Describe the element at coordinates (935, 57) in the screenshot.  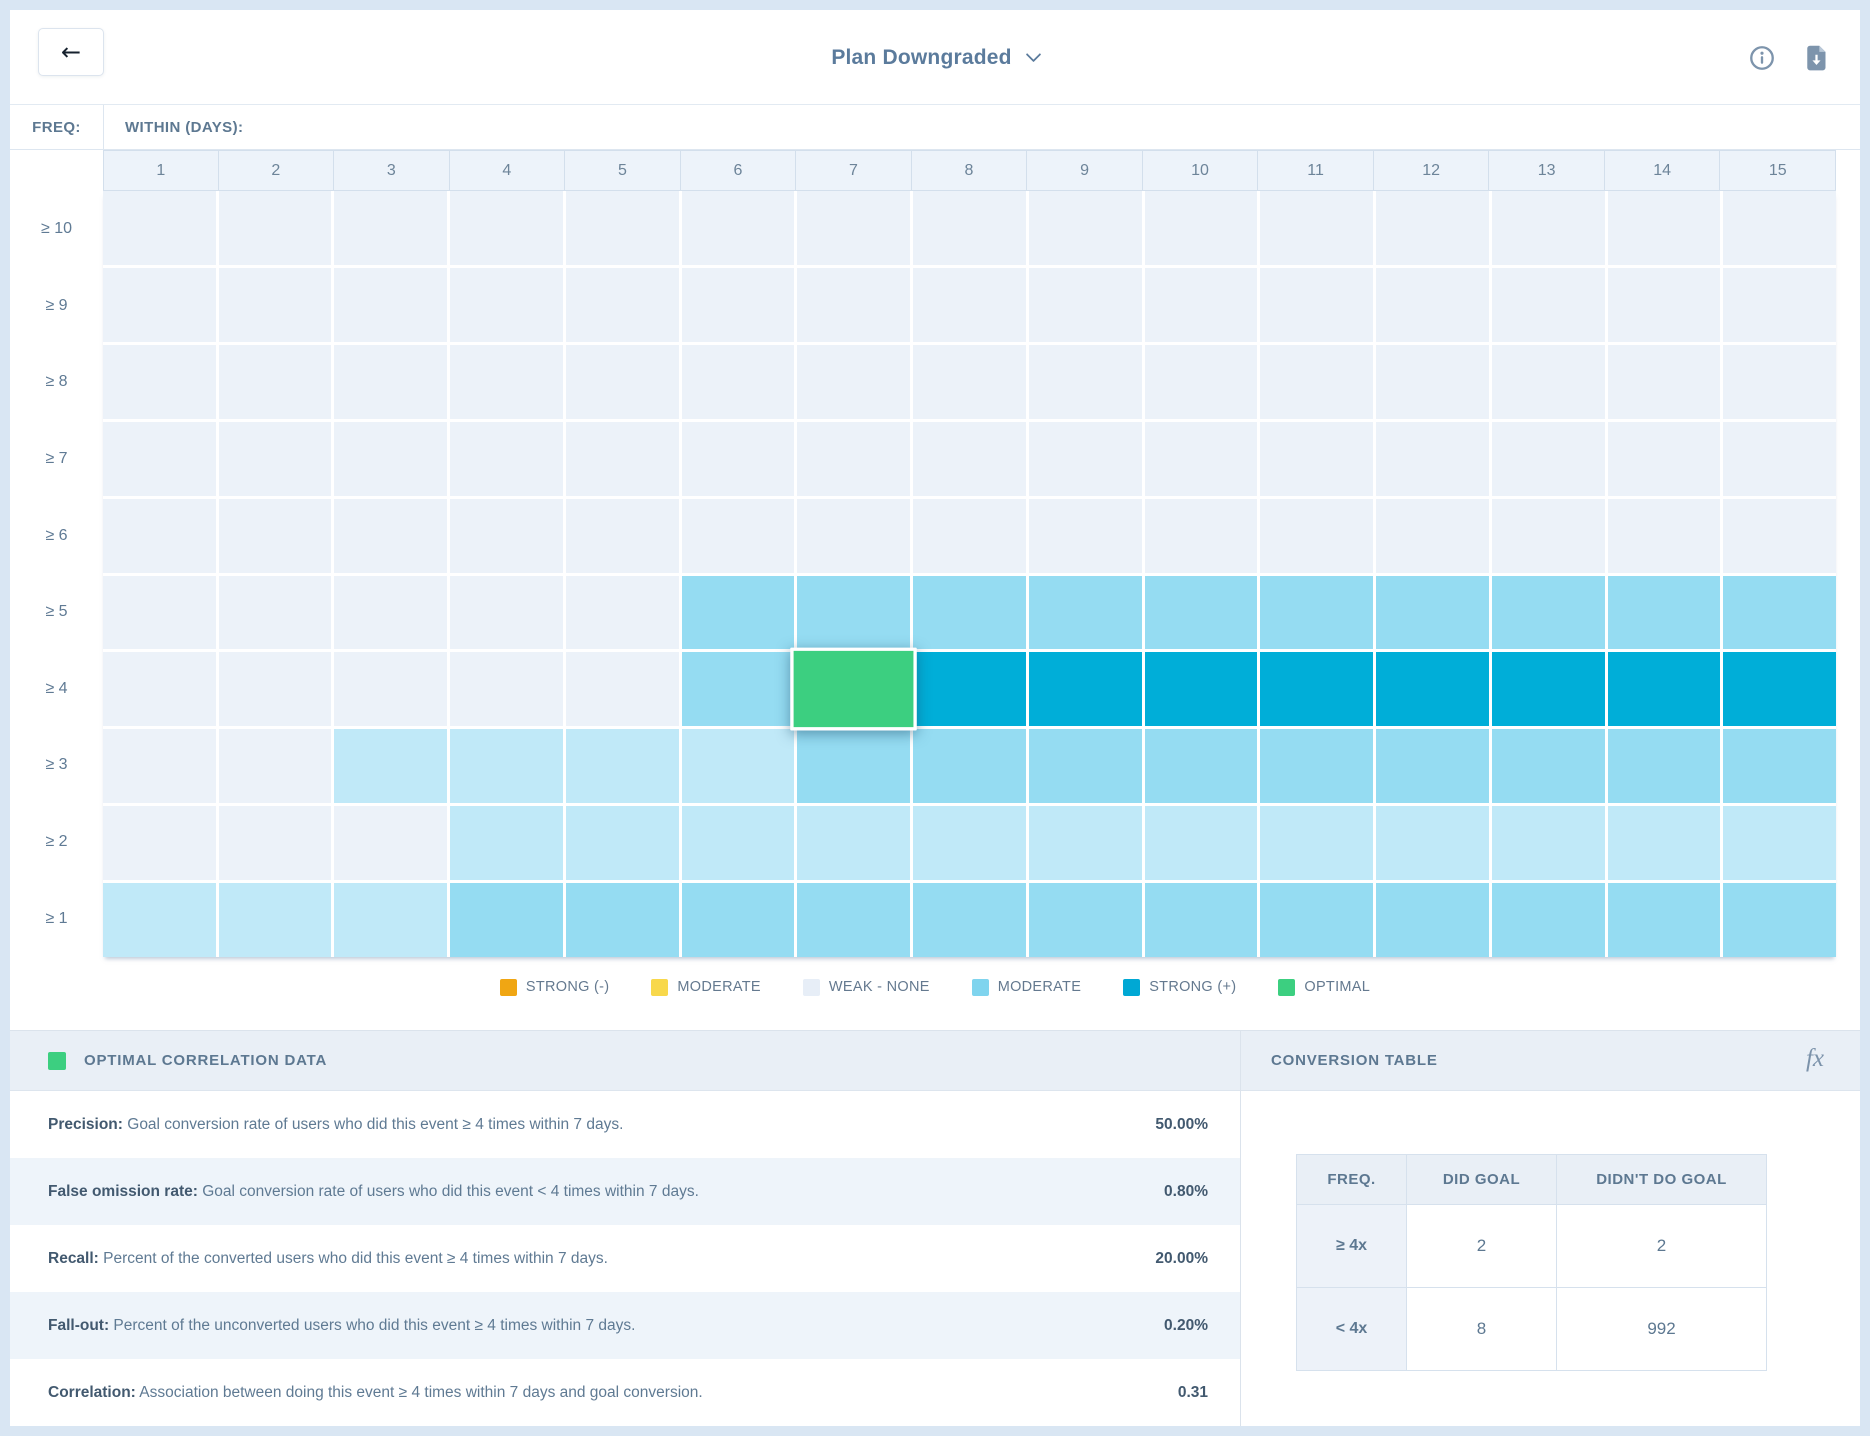
I see `title-dropdown: Plan Downgraded` at that location.